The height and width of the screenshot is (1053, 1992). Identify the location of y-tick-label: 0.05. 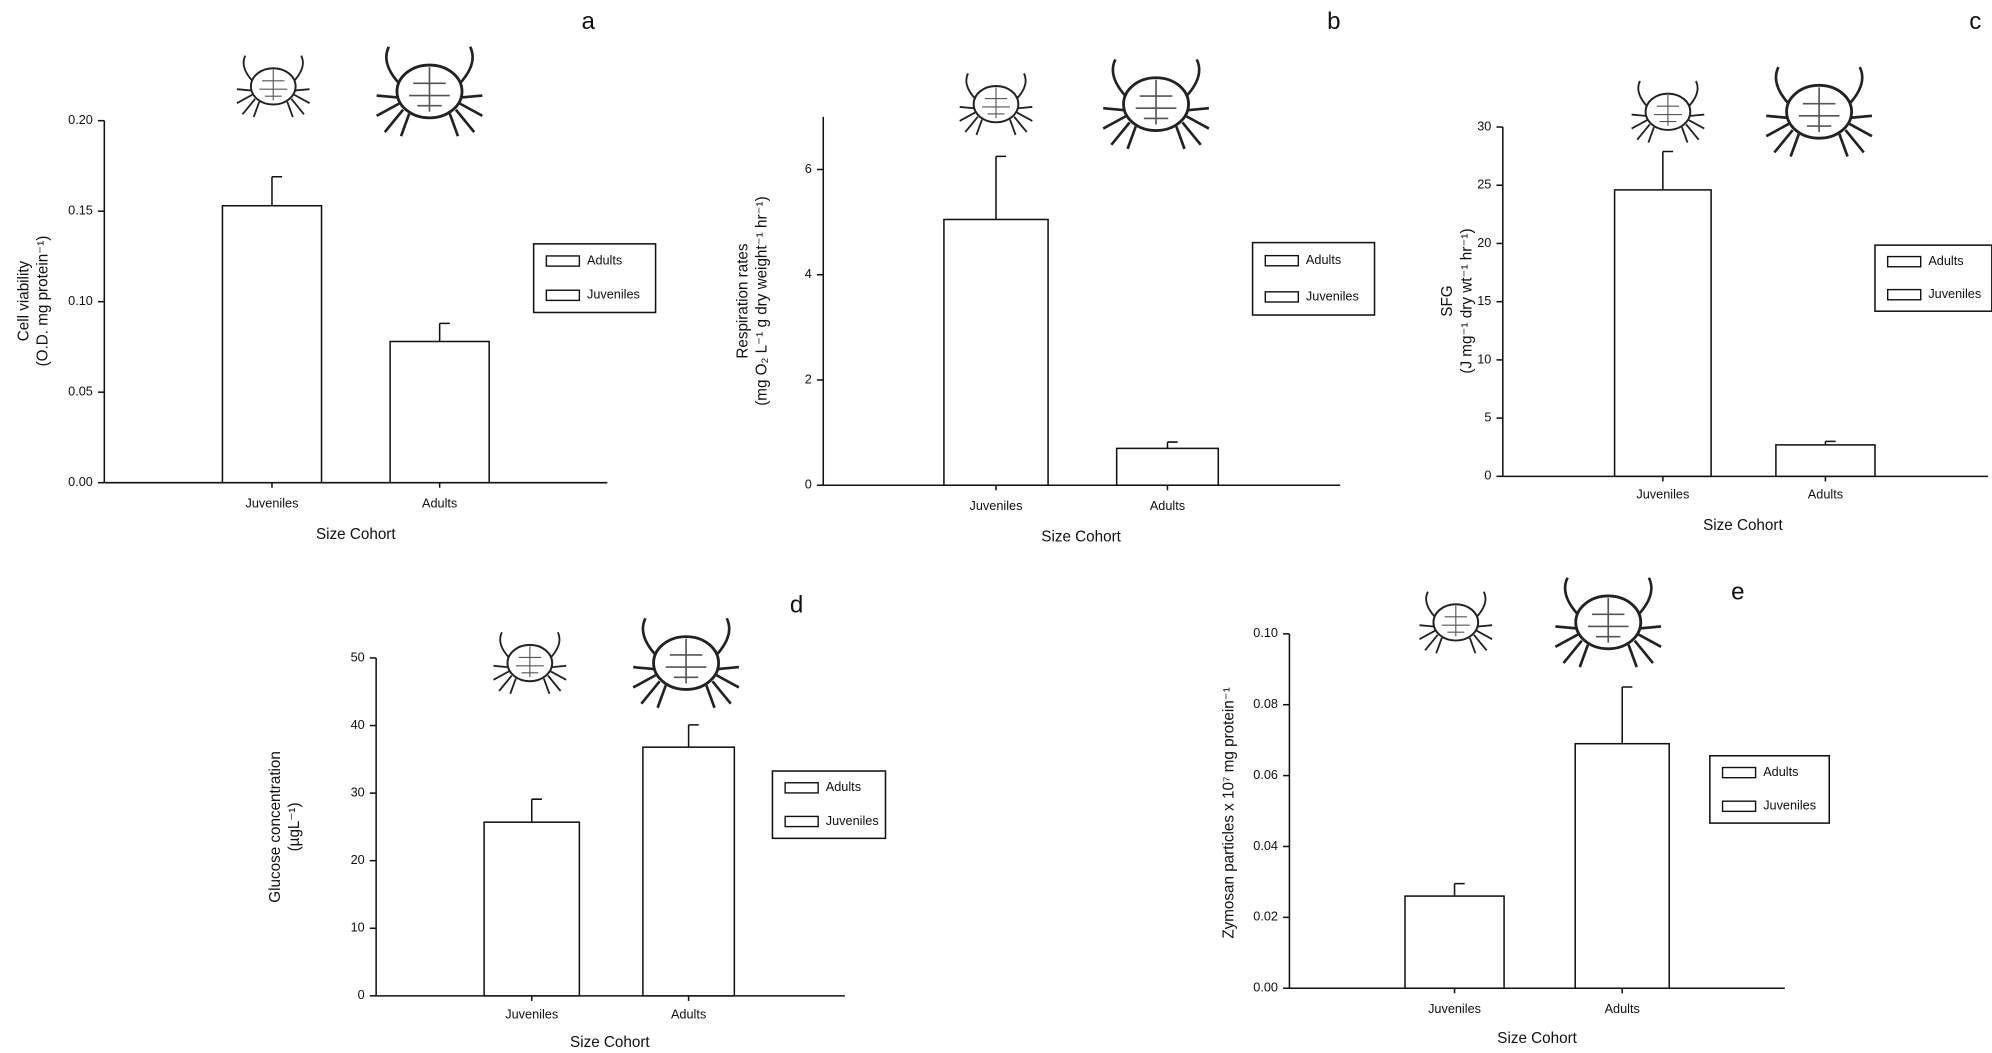
(80, 392).